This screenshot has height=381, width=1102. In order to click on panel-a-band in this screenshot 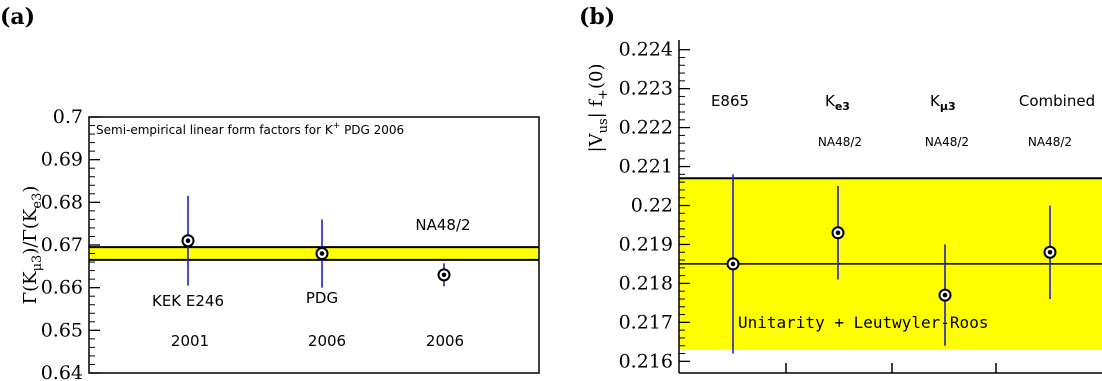, I will do `click(314, 253)`.